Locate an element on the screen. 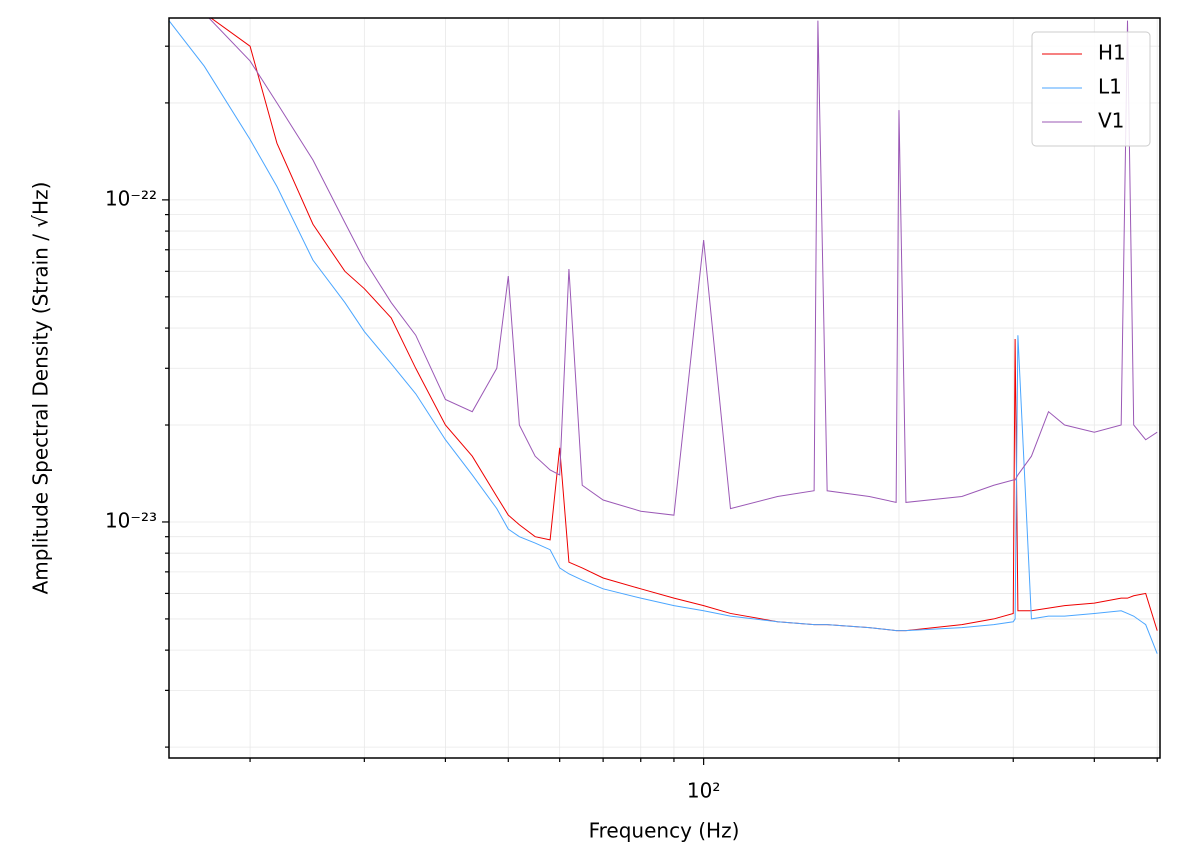 Image resolution: width=1181 pixels, height=867 pixels. x-tick-label: 10² is located at coordinates (703, 791).